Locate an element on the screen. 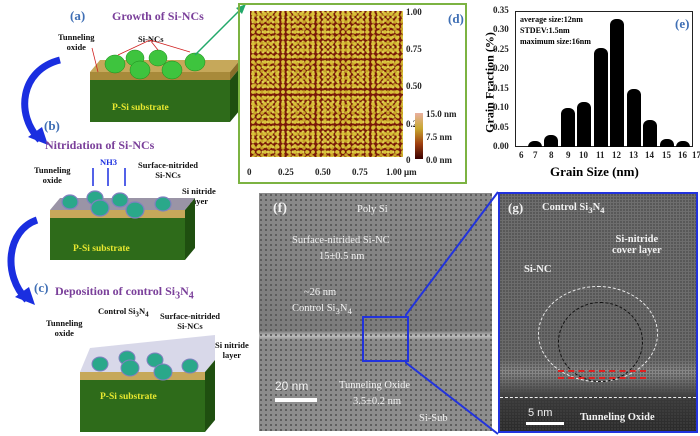 This screenshot has width=700, height=436. x-tick: 10 is located at coordinates (583, 155).